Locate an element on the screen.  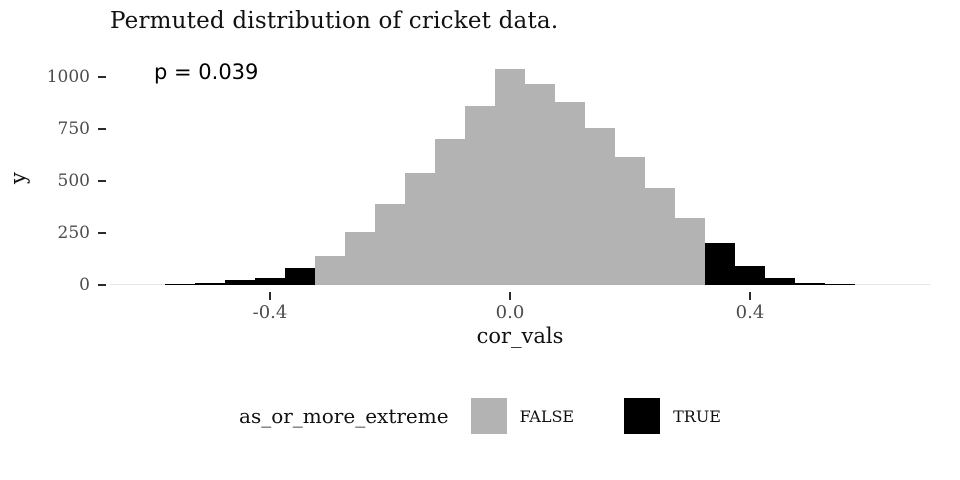
legend-swatch-true is located at coordinates (642, 416).